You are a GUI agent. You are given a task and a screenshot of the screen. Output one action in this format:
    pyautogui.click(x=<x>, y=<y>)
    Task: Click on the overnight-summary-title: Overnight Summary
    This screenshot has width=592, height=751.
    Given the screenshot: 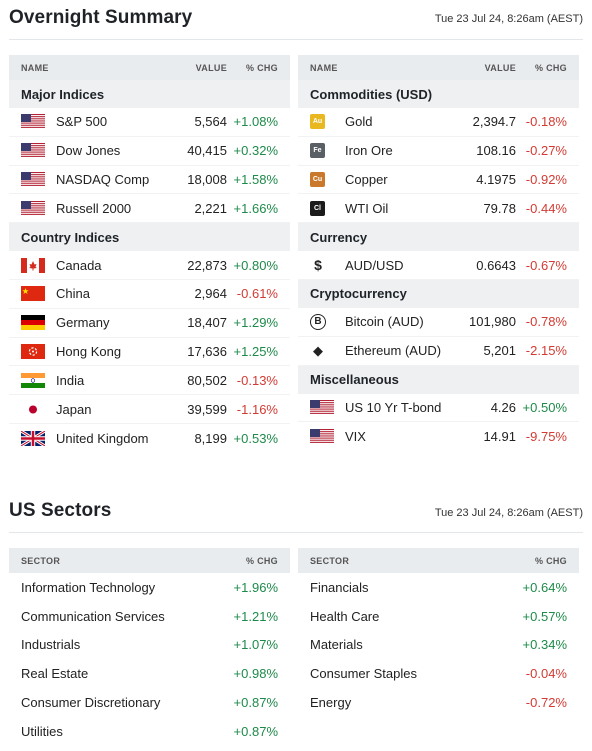 What is the action you would take?
    pyautogui.click(x=101, y=17)
    